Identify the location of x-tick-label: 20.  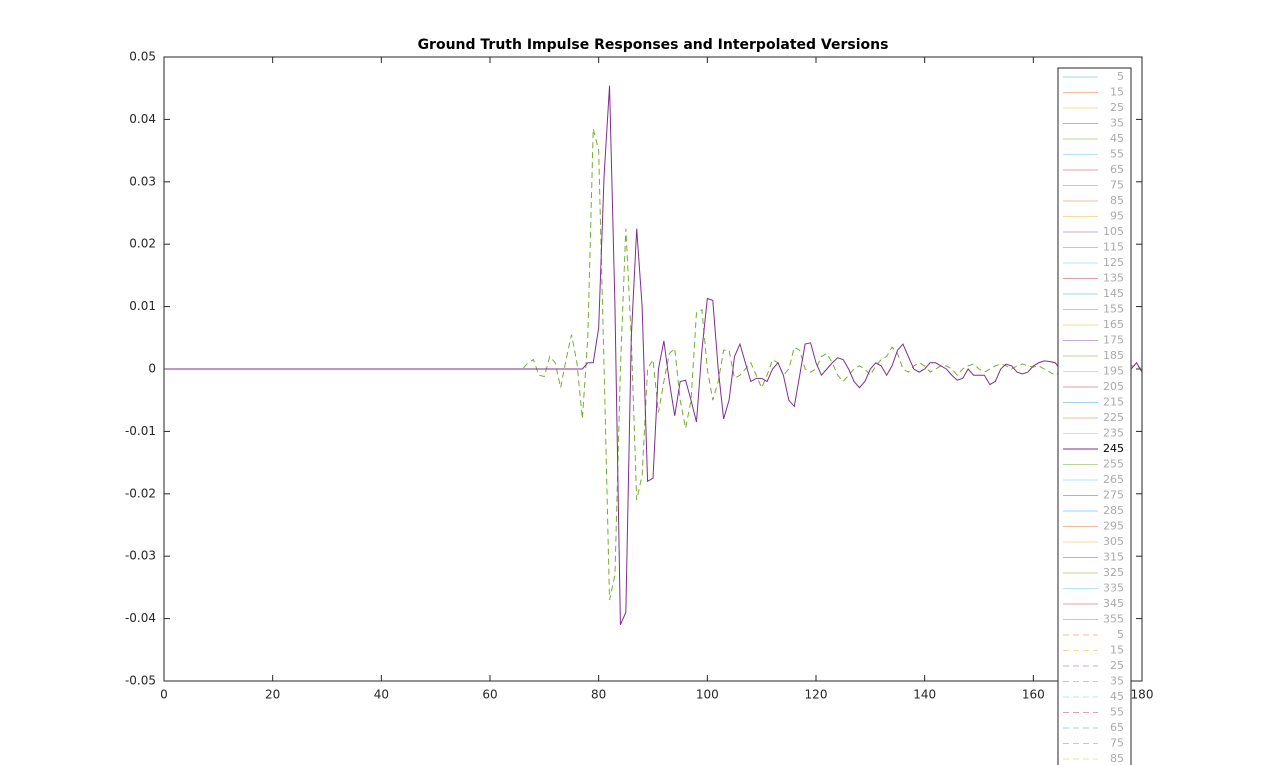
(272, 695).